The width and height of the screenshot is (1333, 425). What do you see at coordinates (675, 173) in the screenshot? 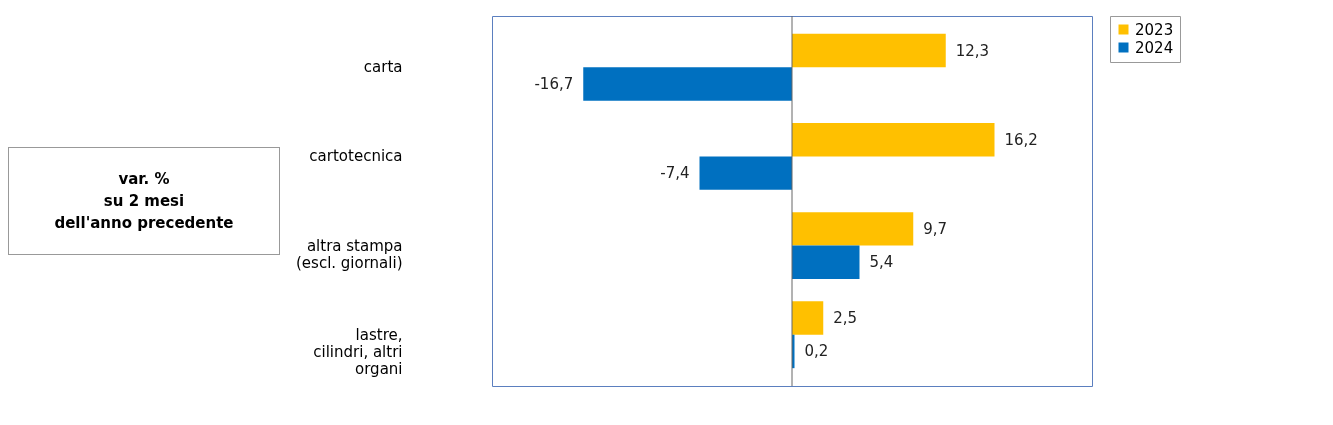
I see `data-label: -7,4` at bounding box center [675, 173].